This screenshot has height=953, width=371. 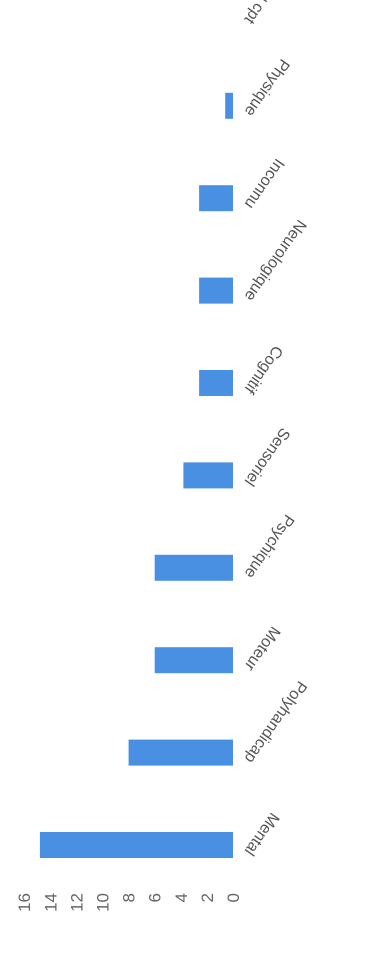 I want to click on tick-label-16: 16, so click(x=24, y=902).